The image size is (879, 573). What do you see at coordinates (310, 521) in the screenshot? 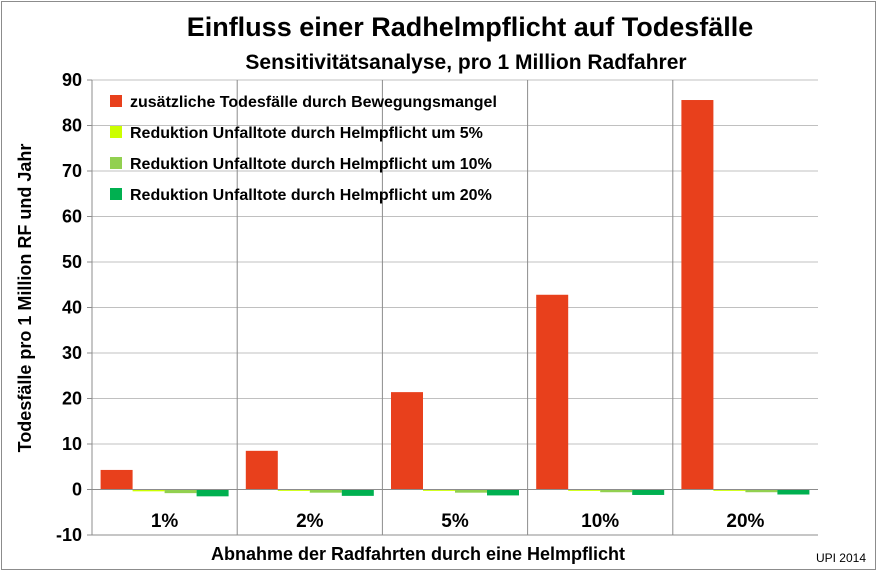
I see `category-label: 2%` at bounding box center [310, 521].